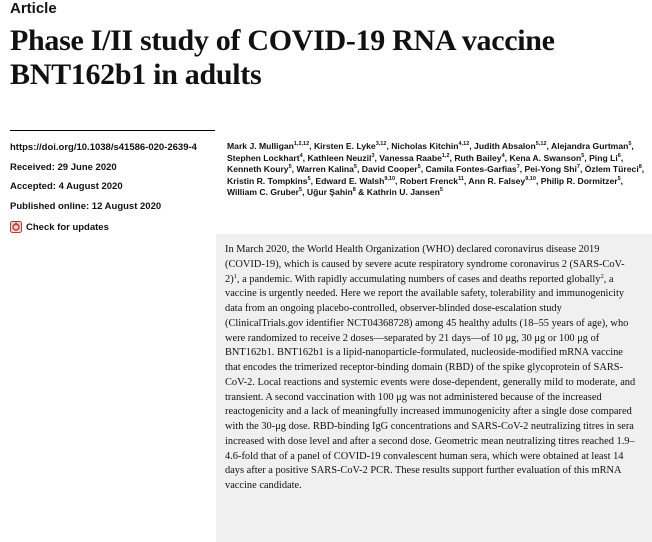  Describe the element at coordinates (67, 227) in the screenshot. I see `check-updates-label: Check for updates` at that location.